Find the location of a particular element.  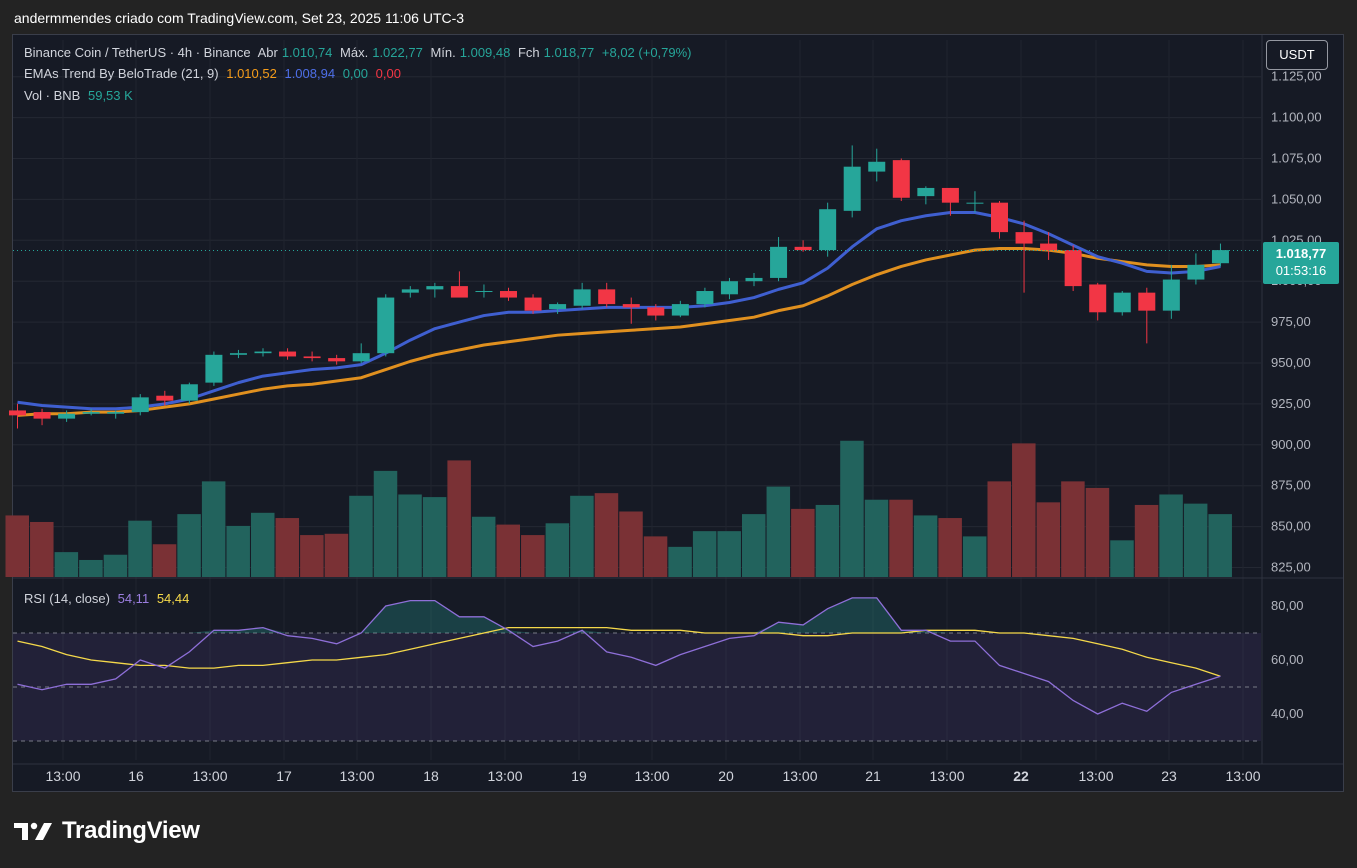

bar-countdown: 01:53:16 is located at coordinates (1301, 270).